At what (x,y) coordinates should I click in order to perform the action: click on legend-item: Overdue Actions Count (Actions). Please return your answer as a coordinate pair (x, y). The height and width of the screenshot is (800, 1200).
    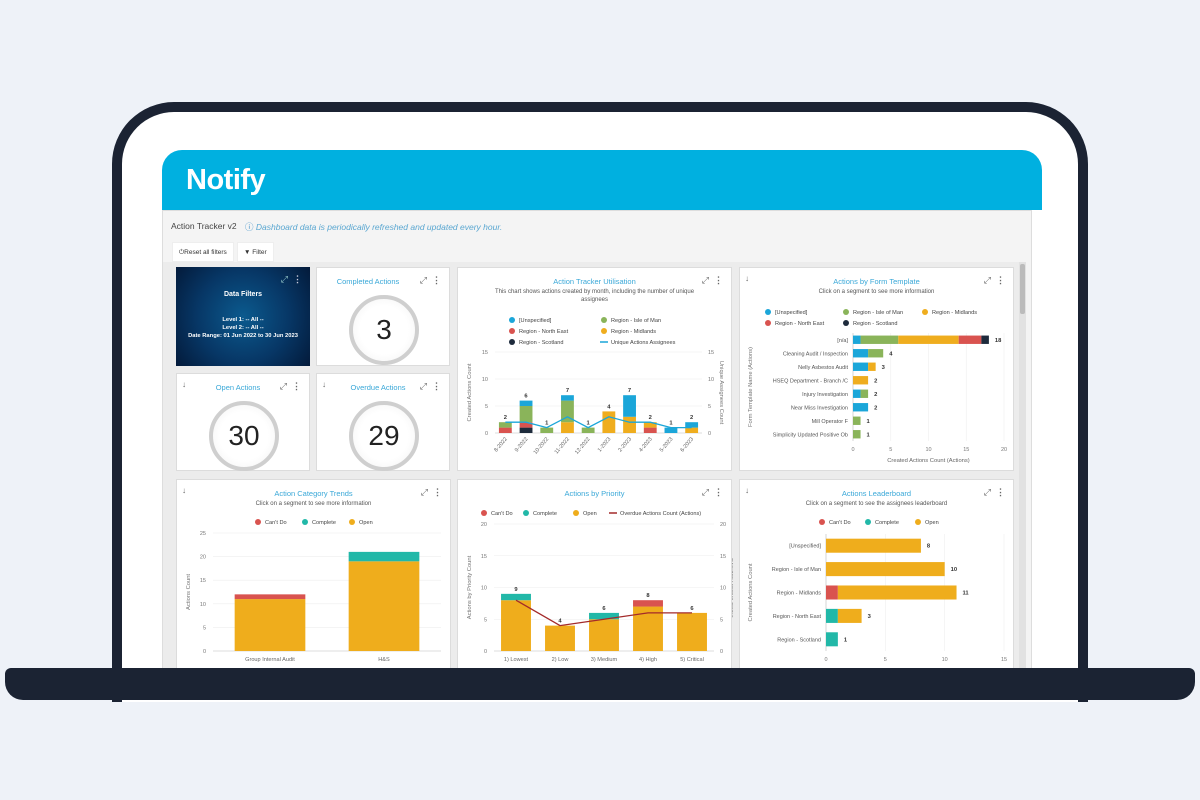
    Looking at the image, I should click on (660, 514).